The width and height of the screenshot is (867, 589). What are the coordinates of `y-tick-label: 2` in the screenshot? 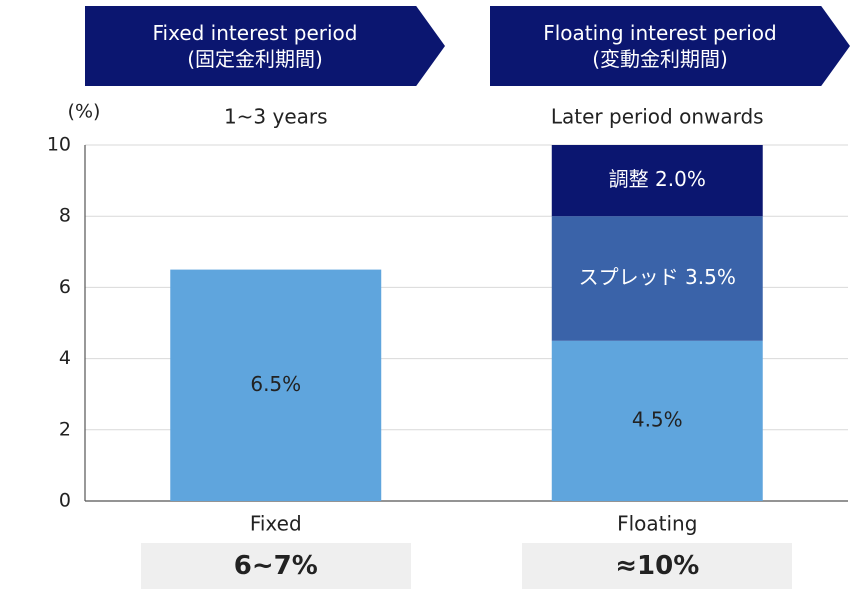 It's located at (65, 429).